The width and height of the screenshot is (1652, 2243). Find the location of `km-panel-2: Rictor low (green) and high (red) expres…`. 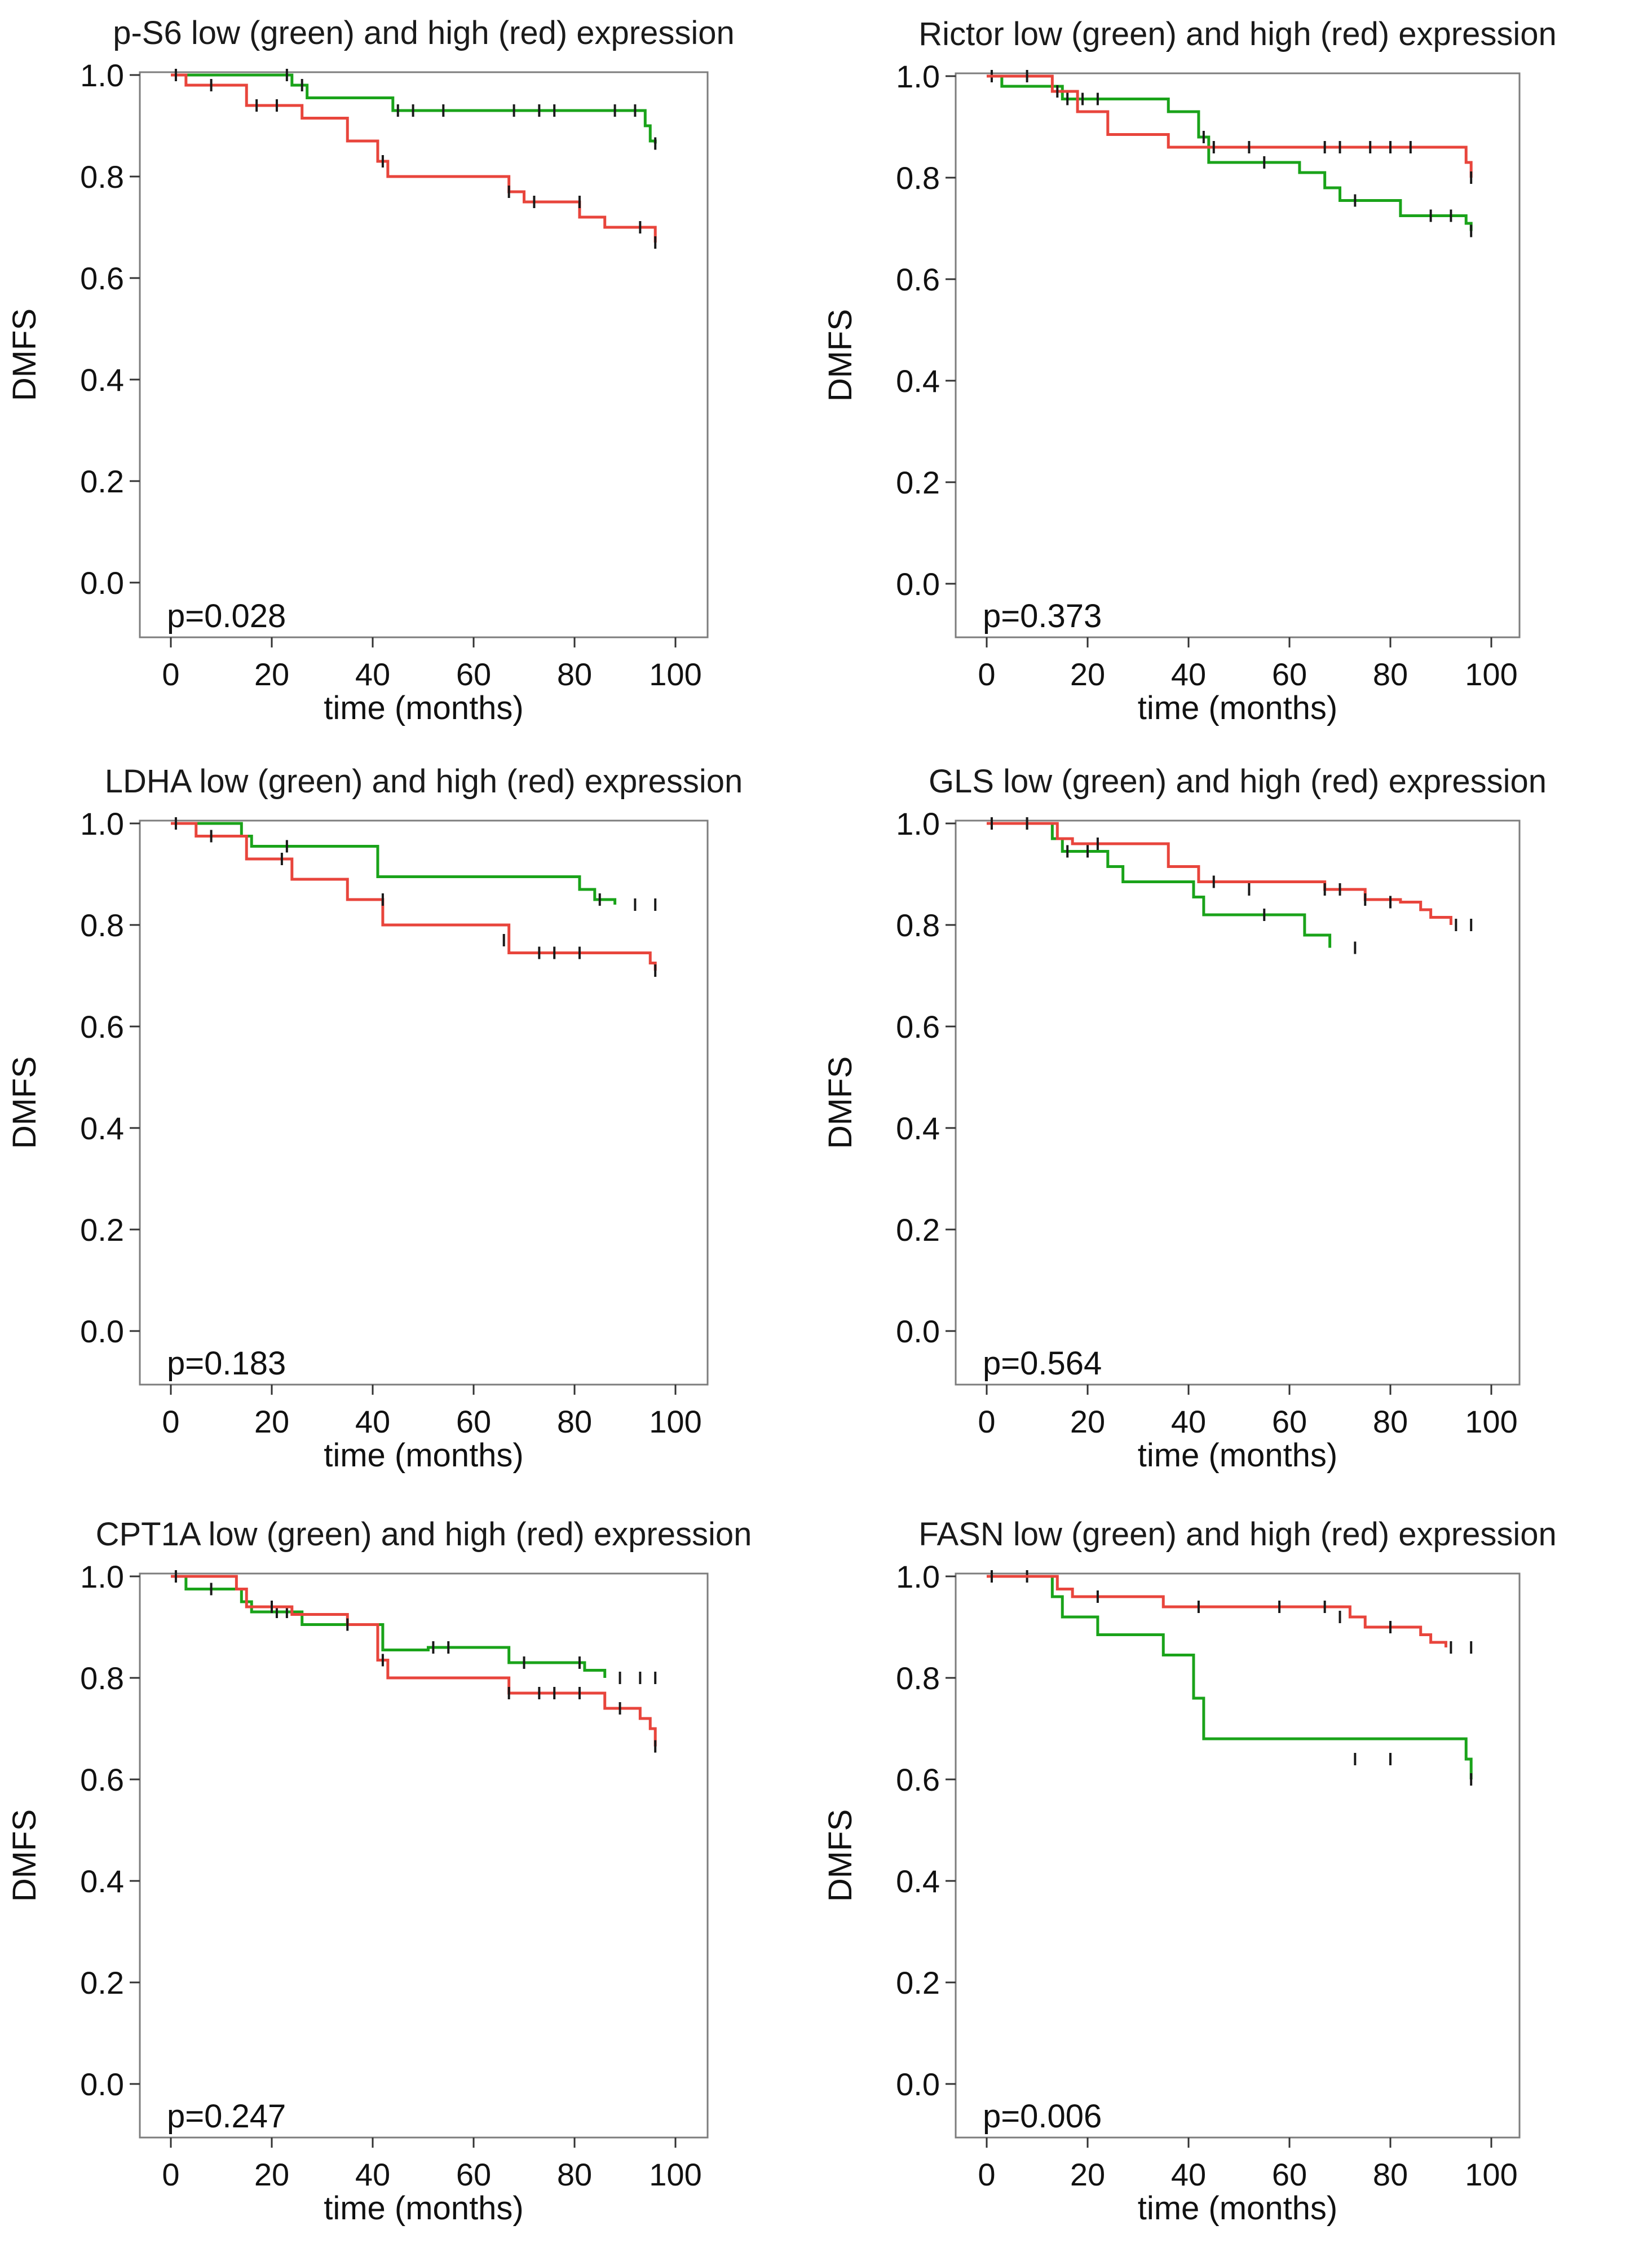

km-panel-2: Rictor low (green) and high (red) expres… is located at coordinates (1189, 371).